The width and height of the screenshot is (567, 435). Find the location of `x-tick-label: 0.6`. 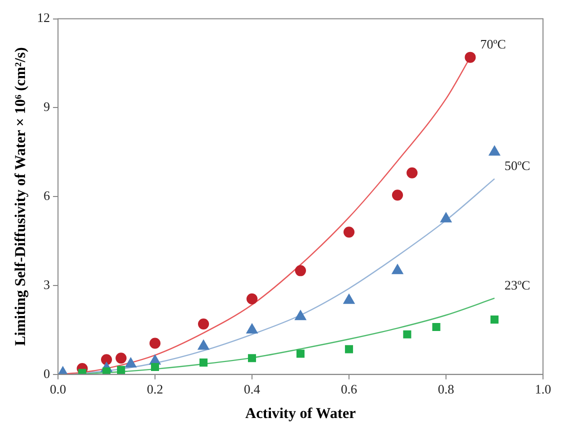

x-tick-label: 0.6 is located at coordinates (349, 389).